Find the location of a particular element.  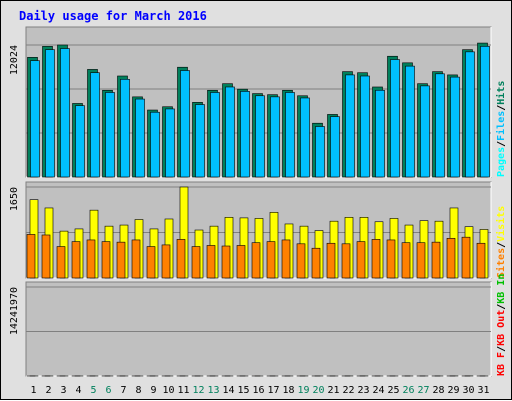

day-label: 29 is located at coordinates (453, 390).